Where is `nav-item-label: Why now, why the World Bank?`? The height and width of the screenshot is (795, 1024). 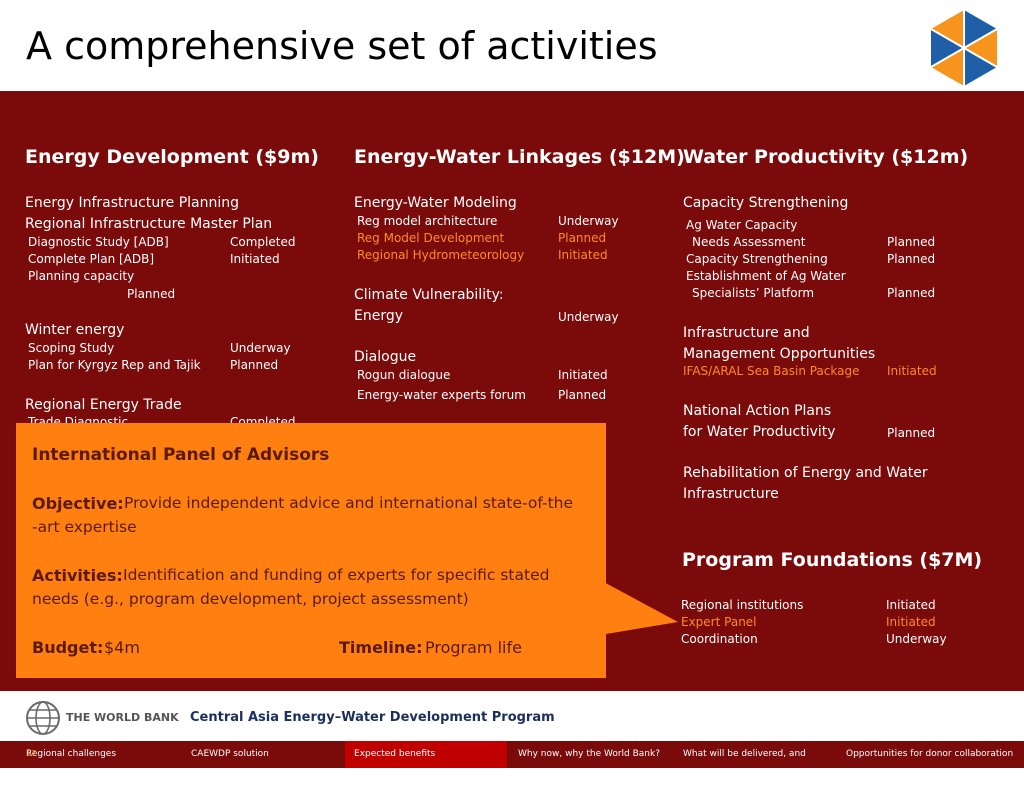 nav-item-label: Why now, why the World Bank? is located at coordinates (589, 754).